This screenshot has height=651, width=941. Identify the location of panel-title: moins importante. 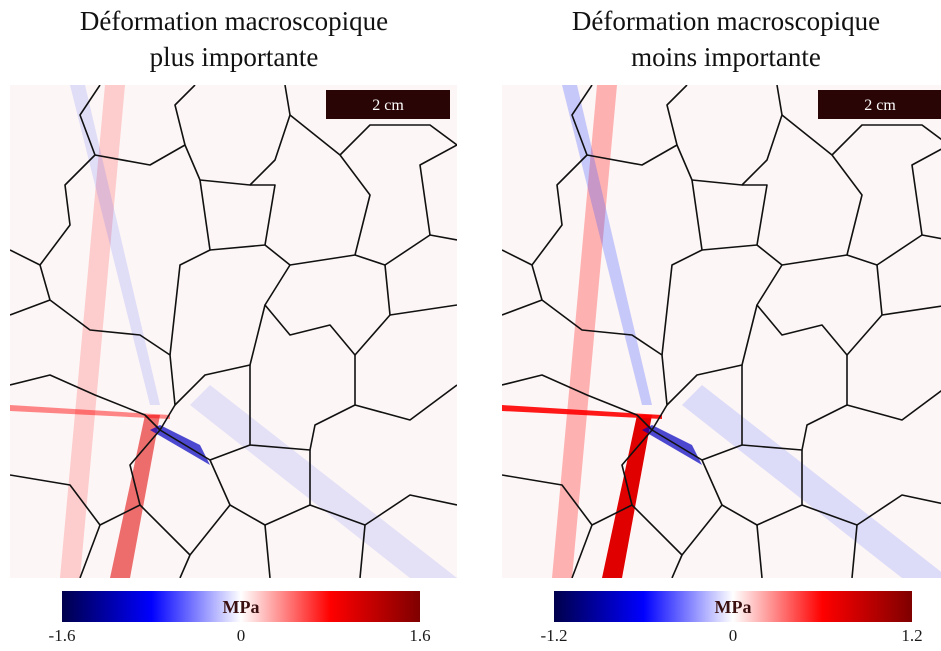
(726, 57).